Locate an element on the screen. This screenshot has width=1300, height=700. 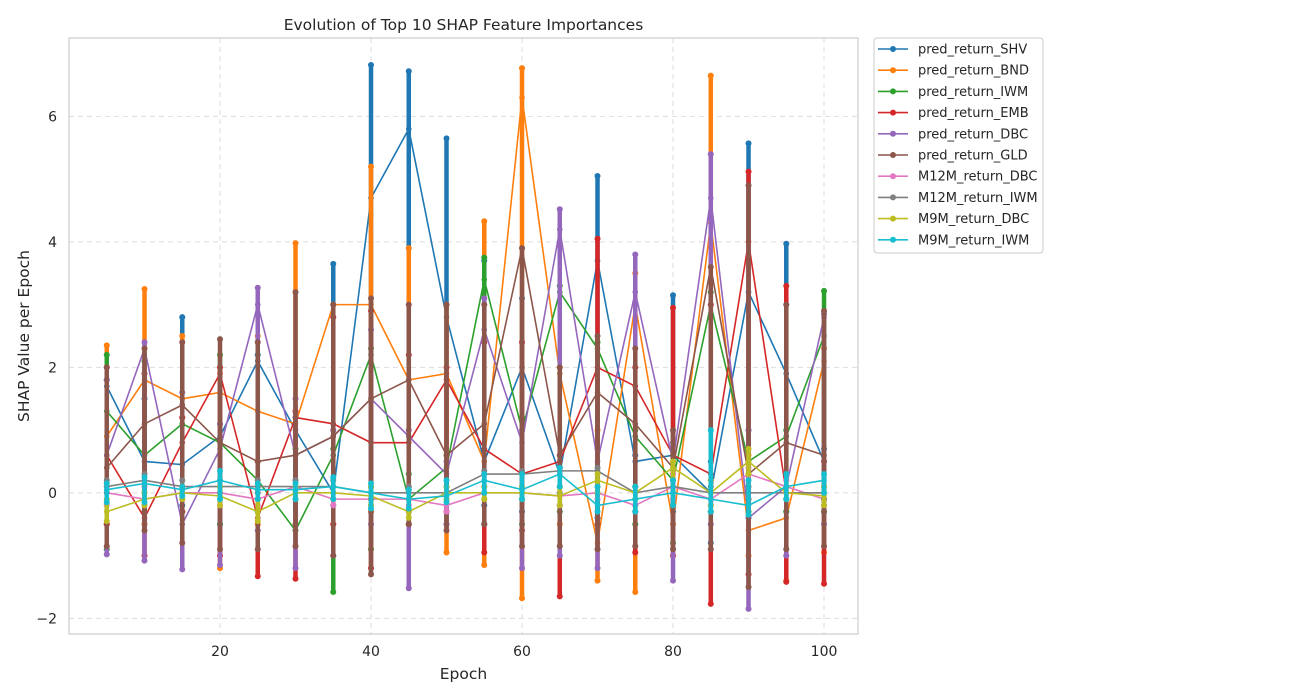
y-axis-title: SHAP Value per Epoch is located at coordinates (24, 336).